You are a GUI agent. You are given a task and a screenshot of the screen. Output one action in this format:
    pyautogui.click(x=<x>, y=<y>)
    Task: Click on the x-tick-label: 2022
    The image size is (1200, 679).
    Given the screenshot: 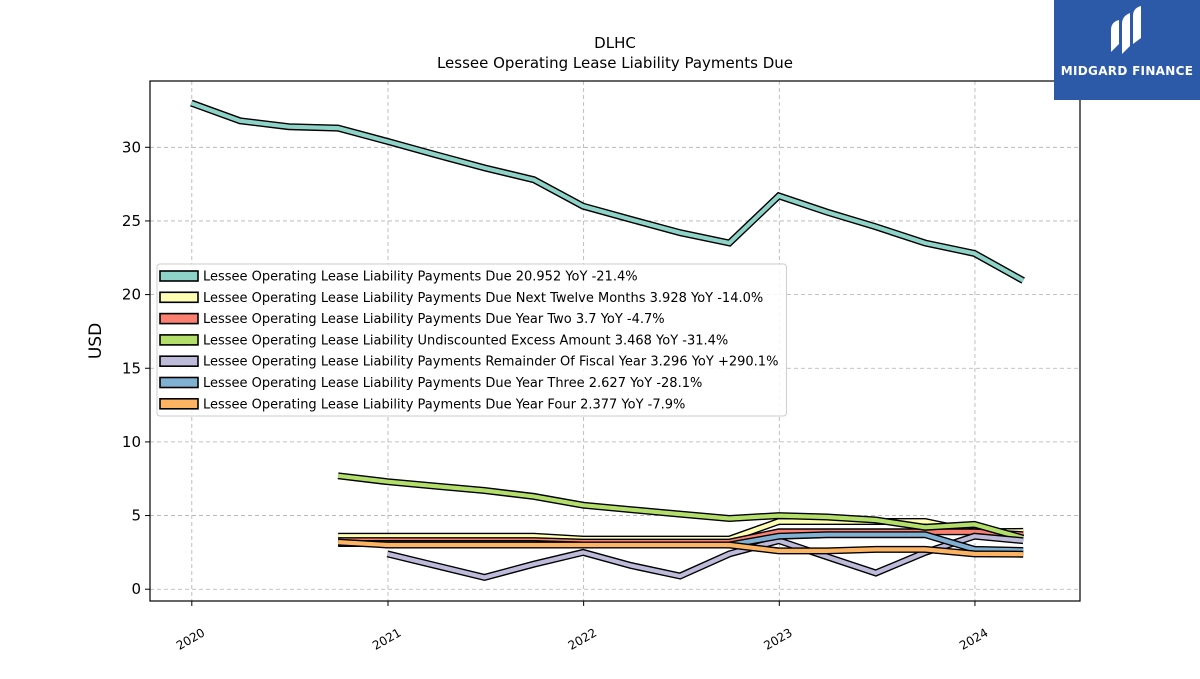 What is the action you would take?
    pyautogui.click(x=582, y=638)
    